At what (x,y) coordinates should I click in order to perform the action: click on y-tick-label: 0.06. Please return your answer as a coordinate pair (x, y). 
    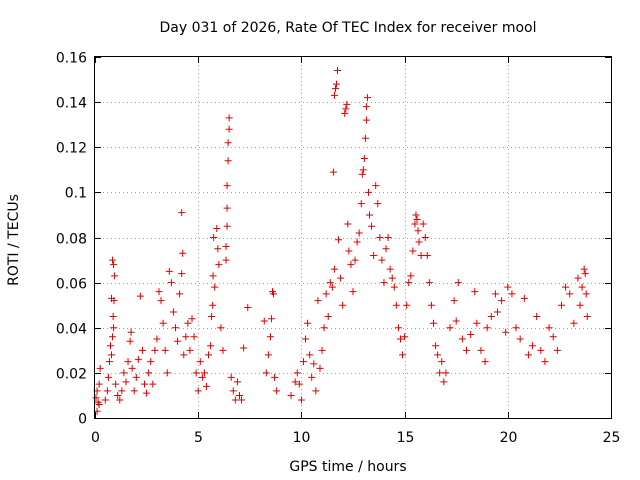
    Looking at the image, I should click on (71, 285).